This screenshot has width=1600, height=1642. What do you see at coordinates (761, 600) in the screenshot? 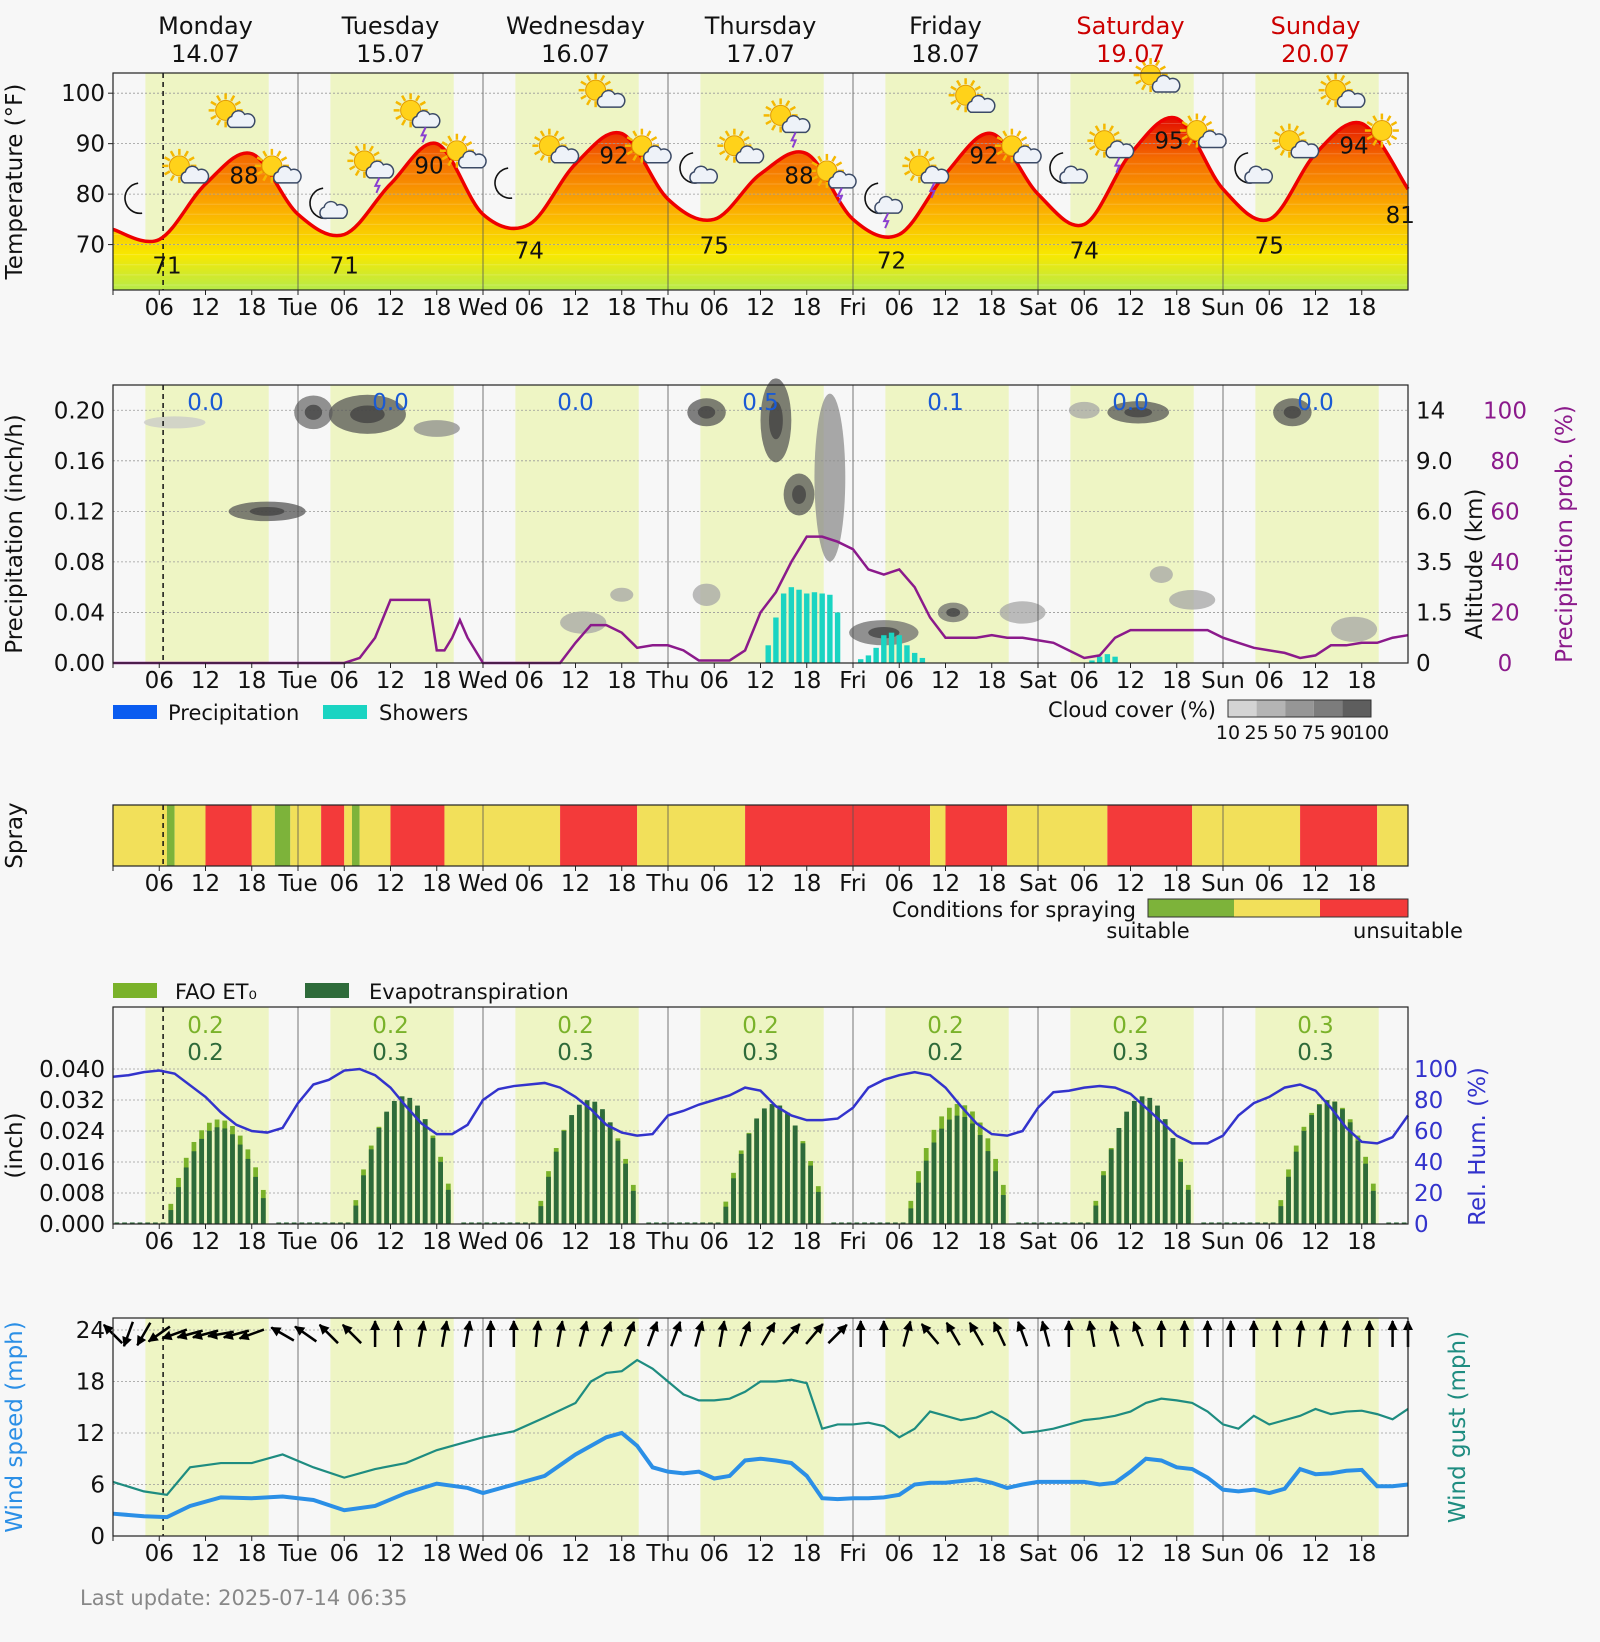
I see `precipitation-probability-line` at bounding box center [761, 600].